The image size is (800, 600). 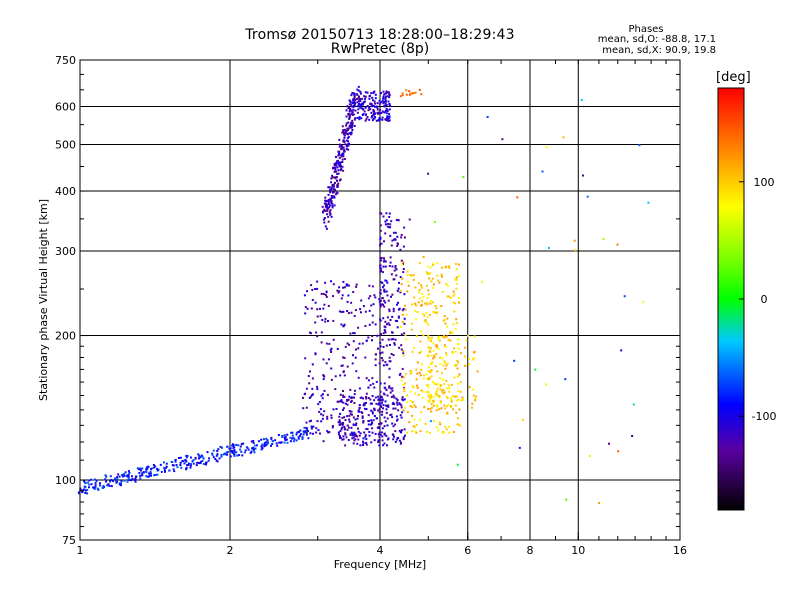 What do you see at coordinates (65, 60) in the screenshot?
I see `y-tick-label: 750` at bounding box center [65, 60].